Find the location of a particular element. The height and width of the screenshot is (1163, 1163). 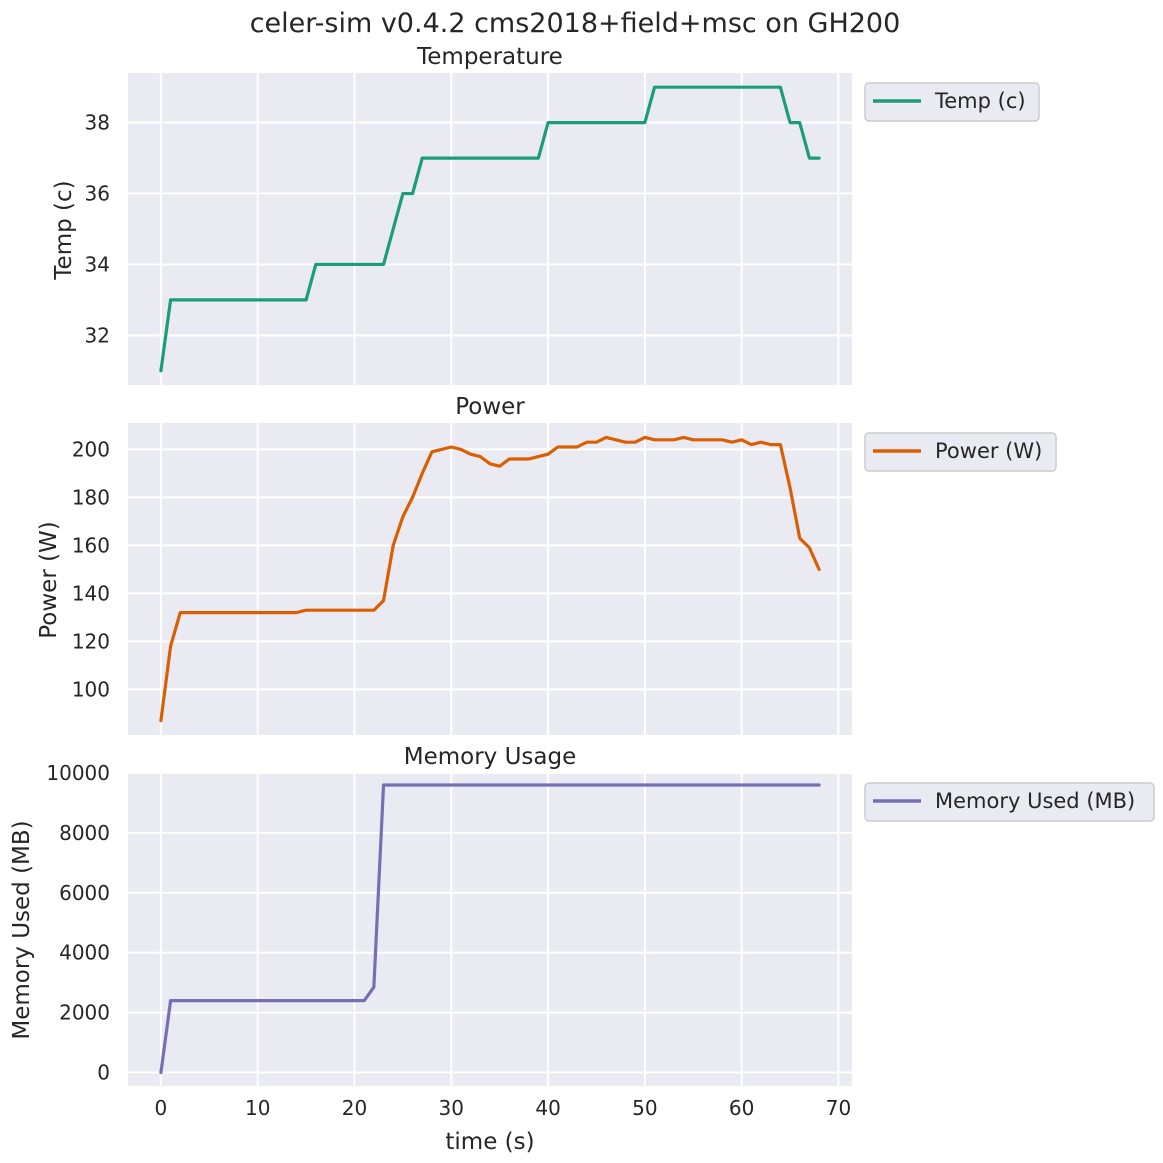

legend-memory-label: Memory Used (MB) is located at coordinates (1035, 801).